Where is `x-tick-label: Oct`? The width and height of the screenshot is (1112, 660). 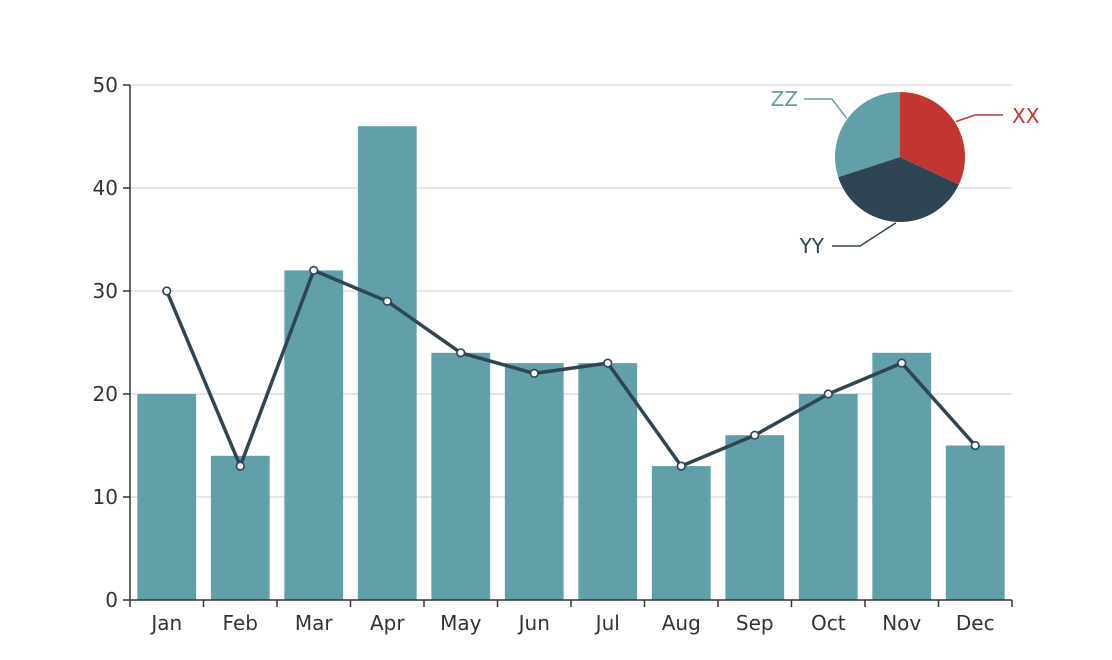 x-tick-label: Oct is located at coordinates (828, 623).